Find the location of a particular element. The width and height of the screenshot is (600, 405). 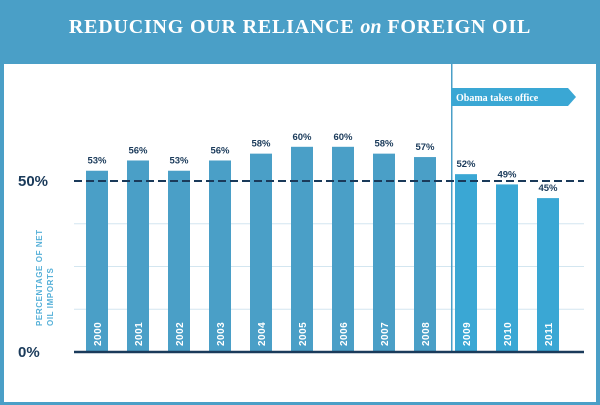

category-label: 2005 is located at coordinates (303, 334).